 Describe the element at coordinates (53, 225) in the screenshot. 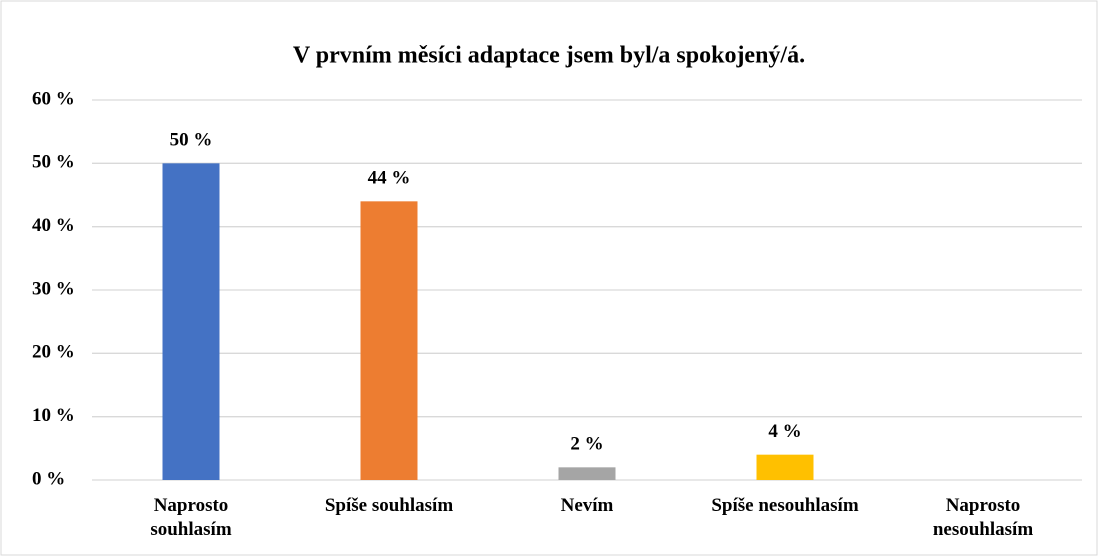

I see `y-tick-label: 40 %` at that location.